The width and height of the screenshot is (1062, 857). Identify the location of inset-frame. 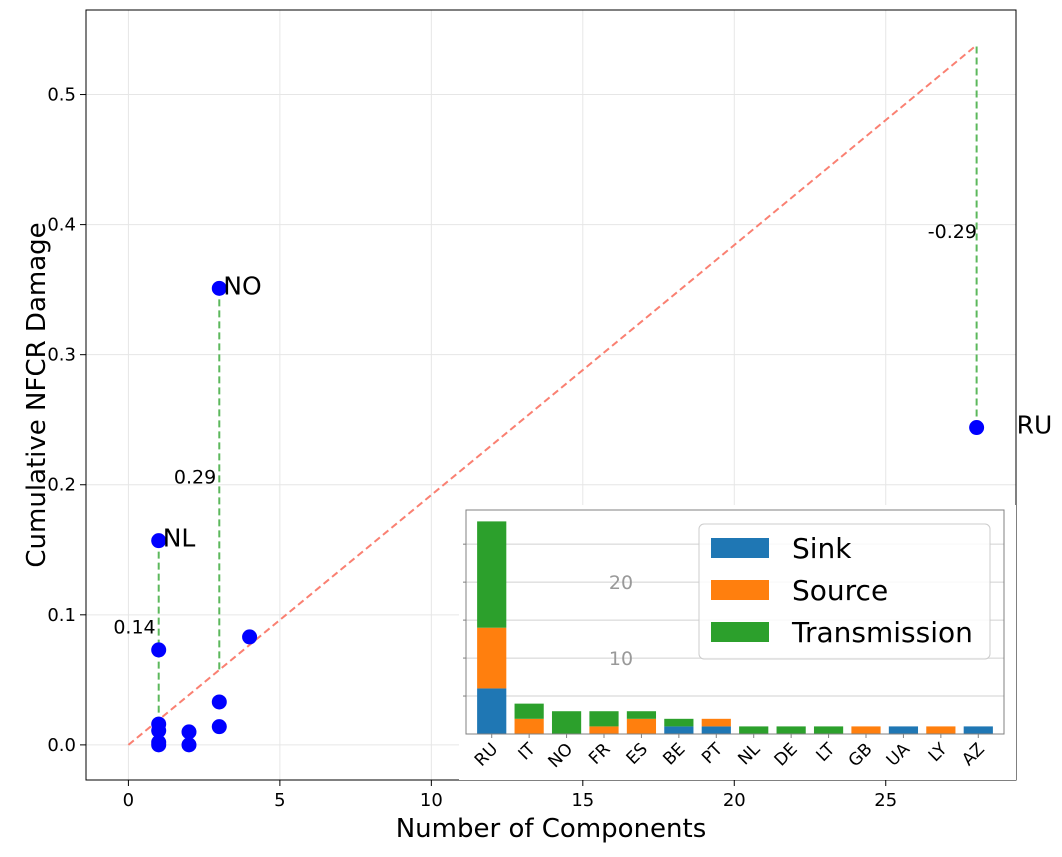
(735, 622).